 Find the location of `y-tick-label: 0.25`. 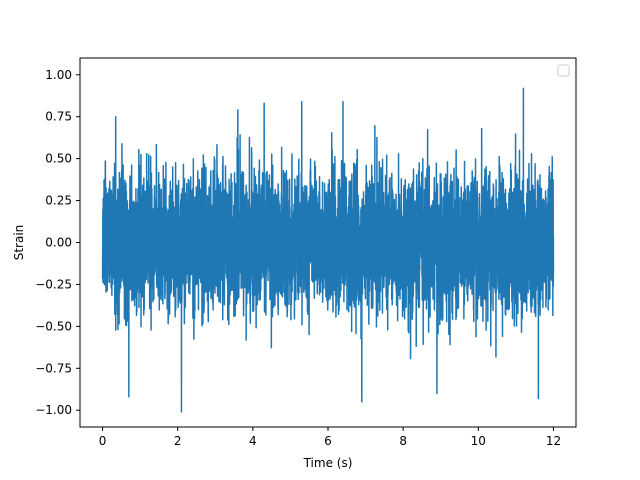

y-tick-label: 0.25 is located at coordinates (58, 201).